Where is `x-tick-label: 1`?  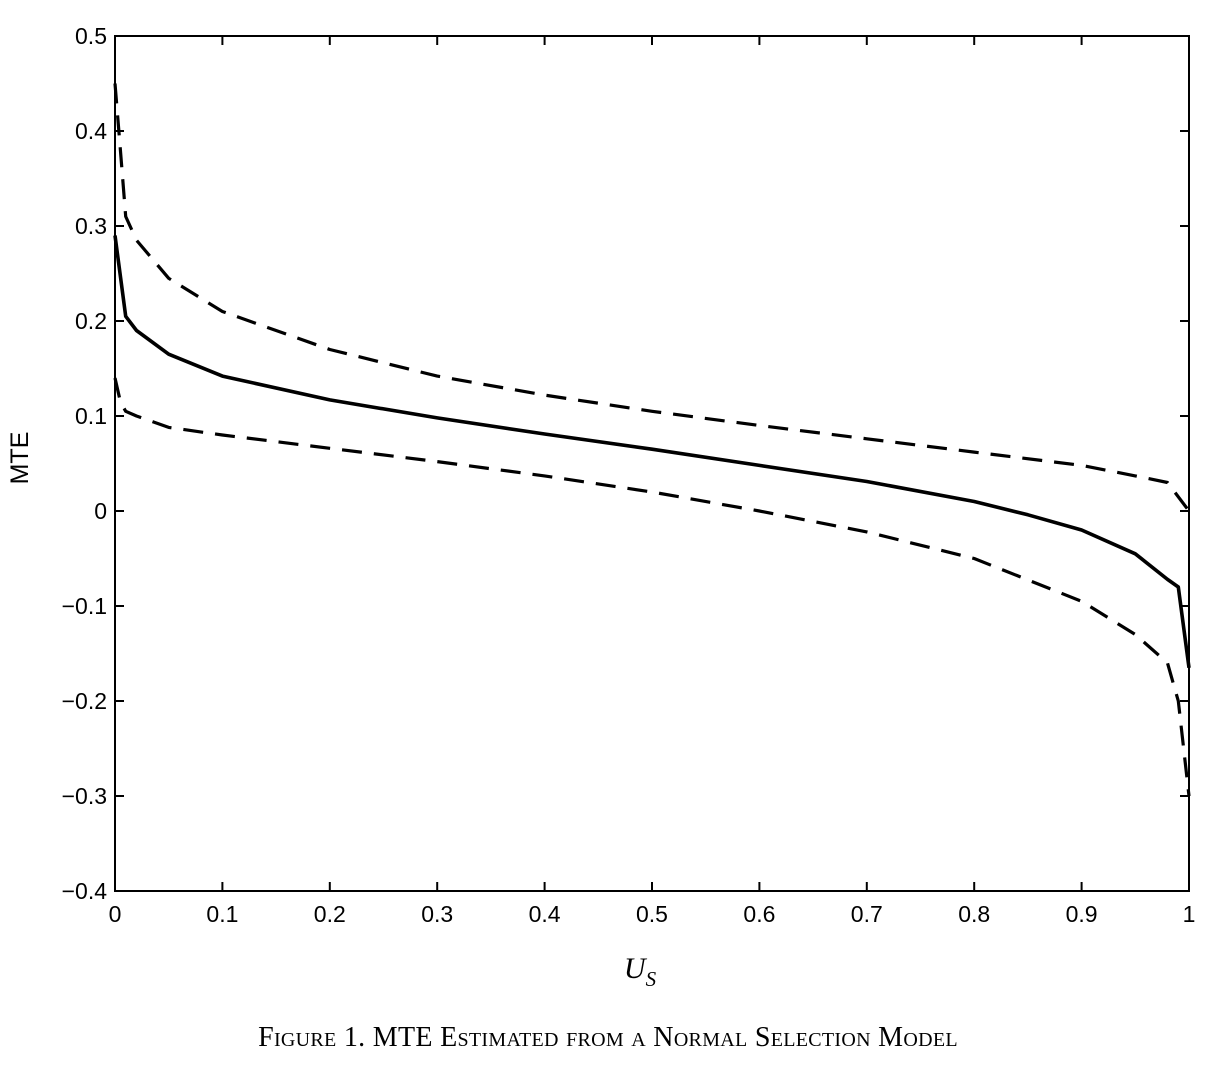 x-tick-label: 1 is located at coordinates (1189, 914).